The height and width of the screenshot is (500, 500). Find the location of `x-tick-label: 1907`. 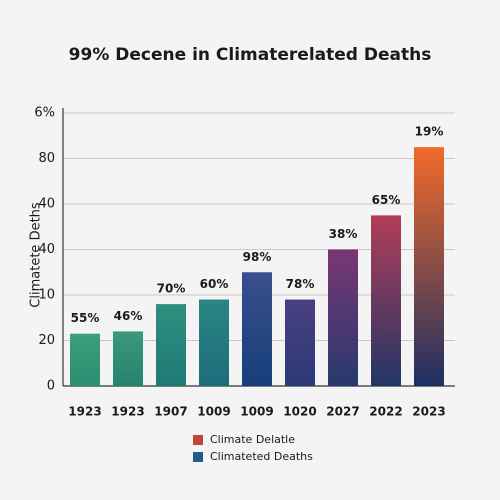

x-tick-label: 1907 is located at coordinates (170, 412).